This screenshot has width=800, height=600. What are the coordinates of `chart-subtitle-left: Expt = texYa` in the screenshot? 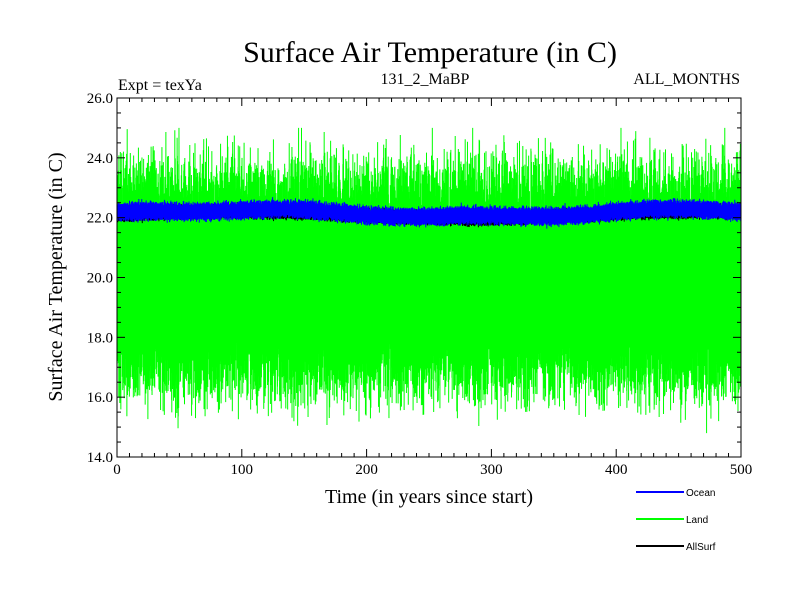 It's located at (160, 85).